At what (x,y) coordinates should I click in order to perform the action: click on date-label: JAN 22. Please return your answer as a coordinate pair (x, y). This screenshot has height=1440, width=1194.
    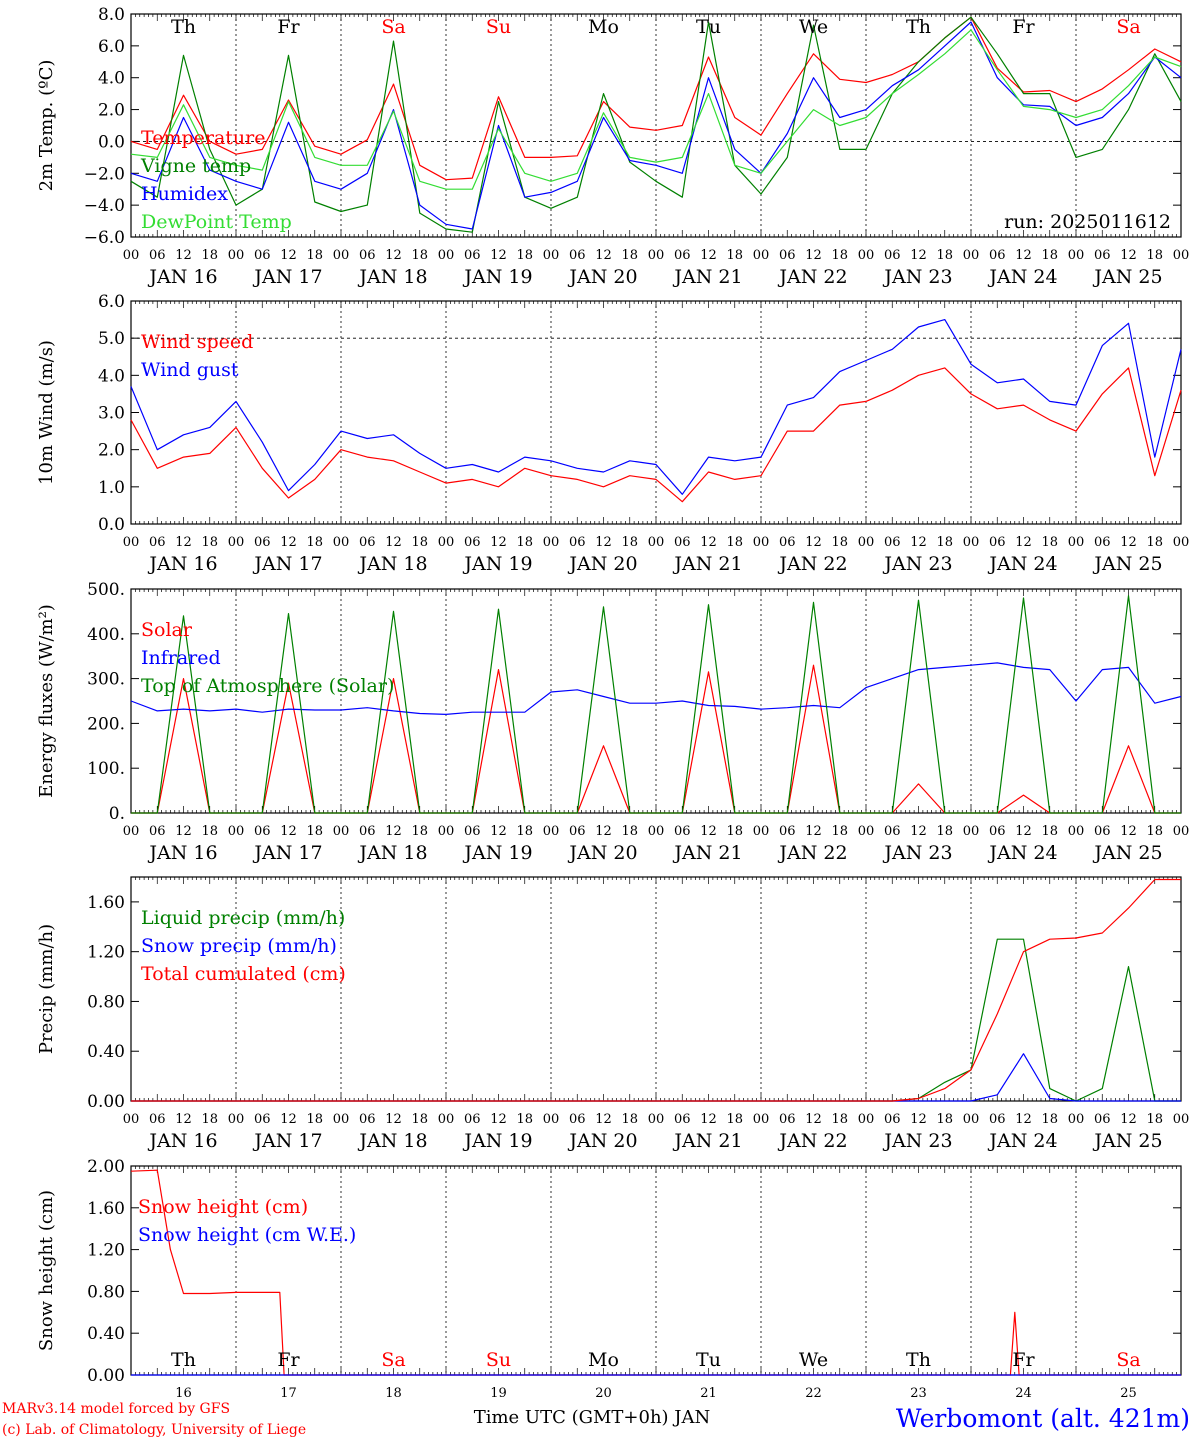
    Looking at the image, I should click on (812, 277).